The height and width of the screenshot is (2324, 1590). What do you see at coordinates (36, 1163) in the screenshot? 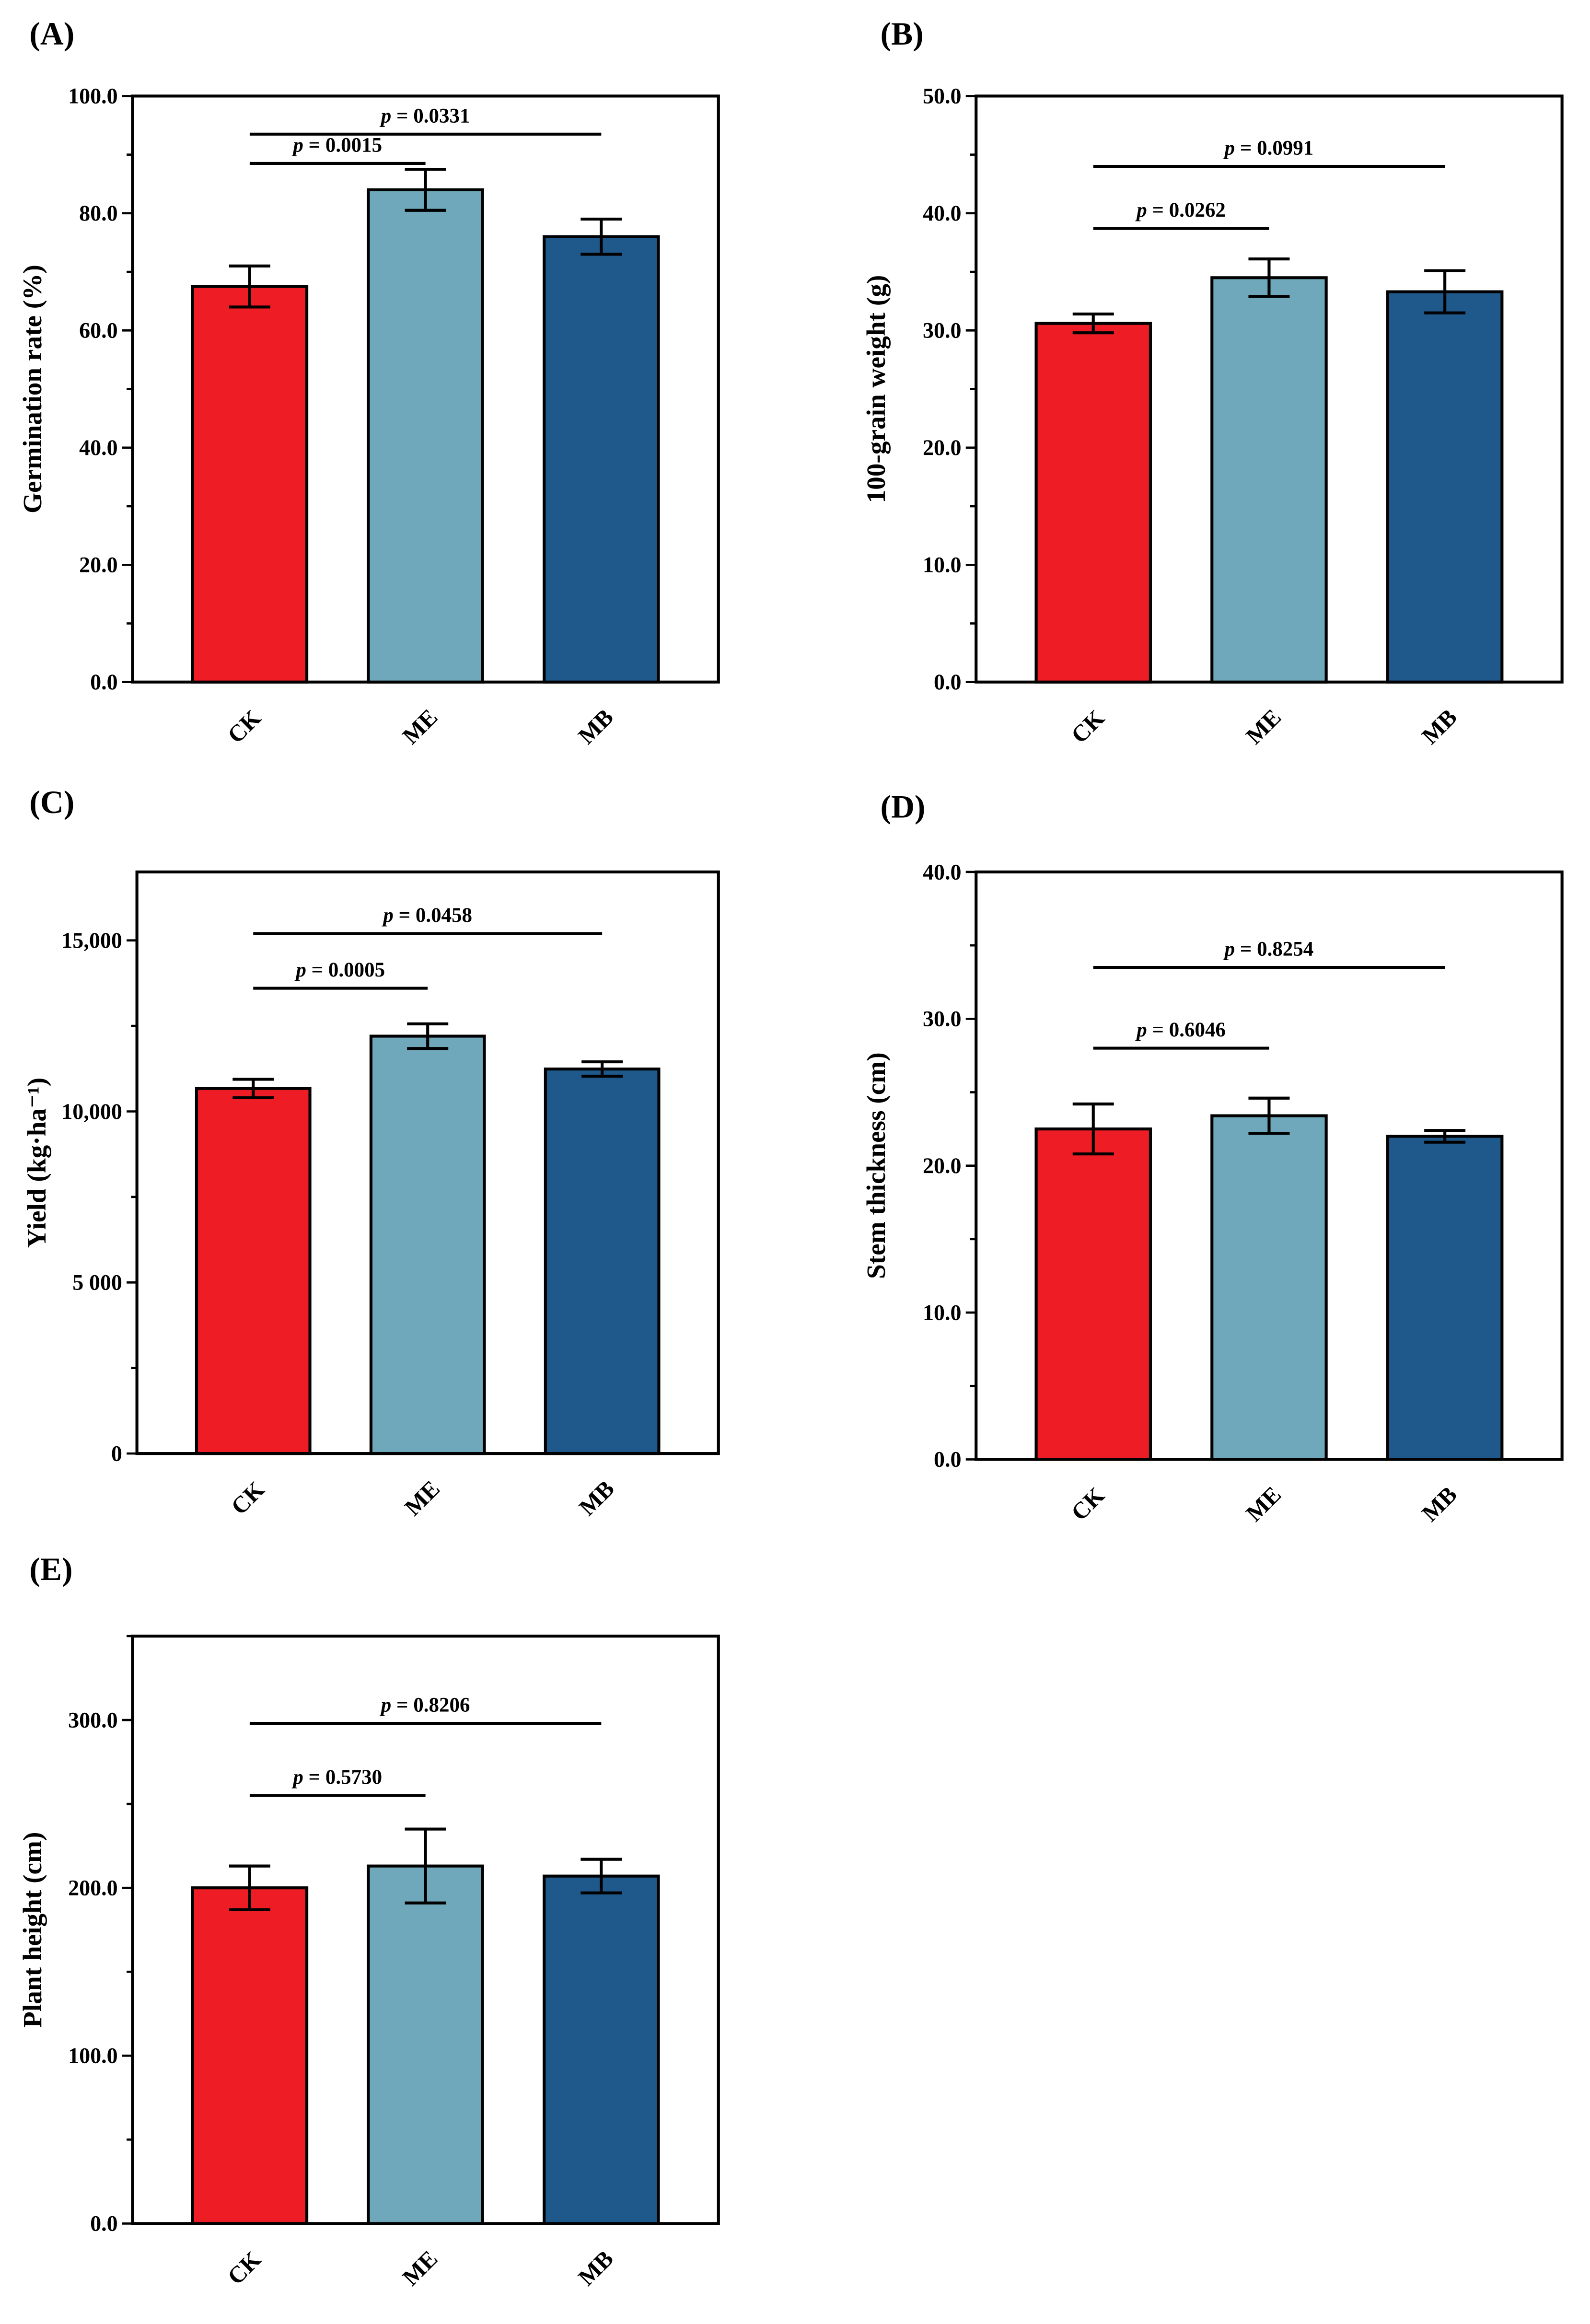
I see `y-axis-label: Yield (kg·ha⁻¹)` at bounding box center [36, 1163].